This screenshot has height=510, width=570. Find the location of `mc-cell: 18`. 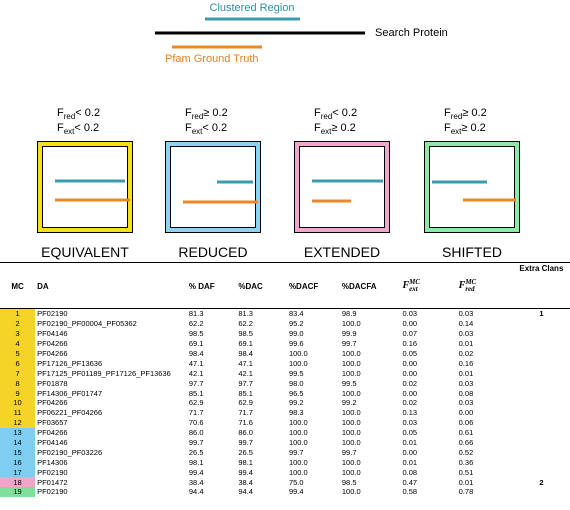

mc-cell: 18 is located at coordinates (18, 482).